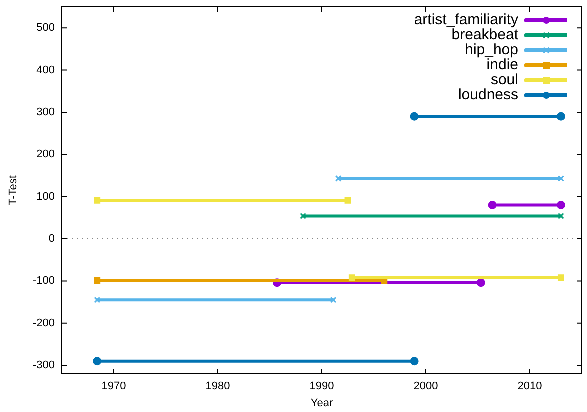 Image resolution: width=587 pixels, height=412 pixels. What do you see at coordinates (45, 154) in the screenshot?
I see `y-tick-label: 200` at bounding box center [45, 154].